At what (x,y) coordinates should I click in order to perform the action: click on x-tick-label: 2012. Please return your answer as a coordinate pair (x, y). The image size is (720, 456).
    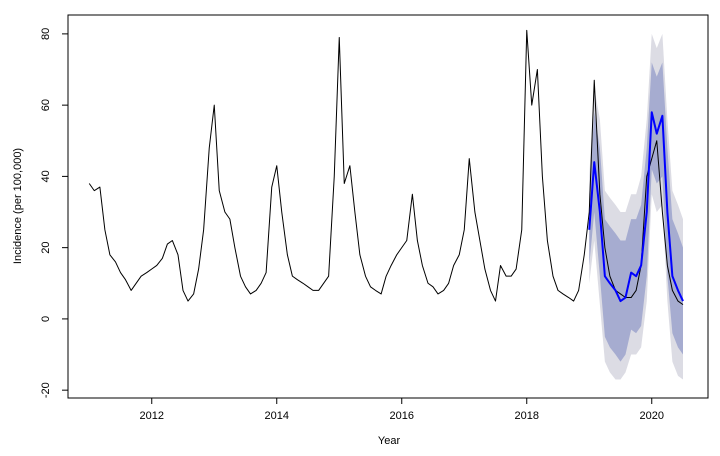
    Looking at the image, I should click on (152, 416).